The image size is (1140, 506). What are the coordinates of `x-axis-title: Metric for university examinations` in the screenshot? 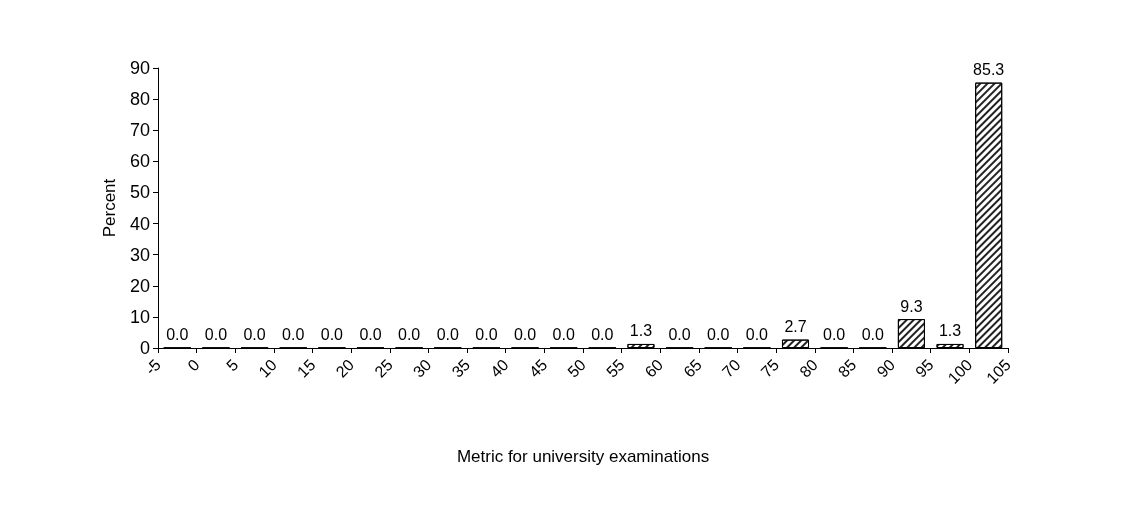 It's located at (583, 456).